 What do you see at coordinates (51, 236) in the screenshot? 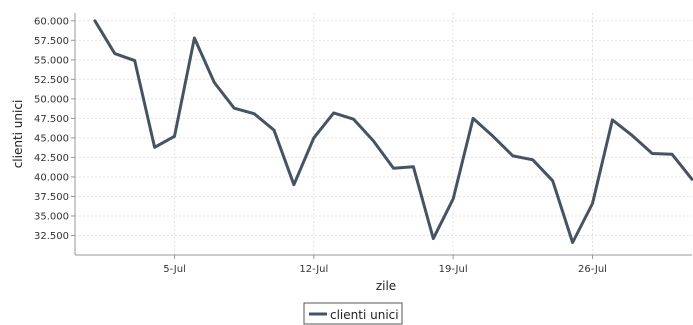
I see `y-tick-label: 32.500` at bounding box center [51, 236].